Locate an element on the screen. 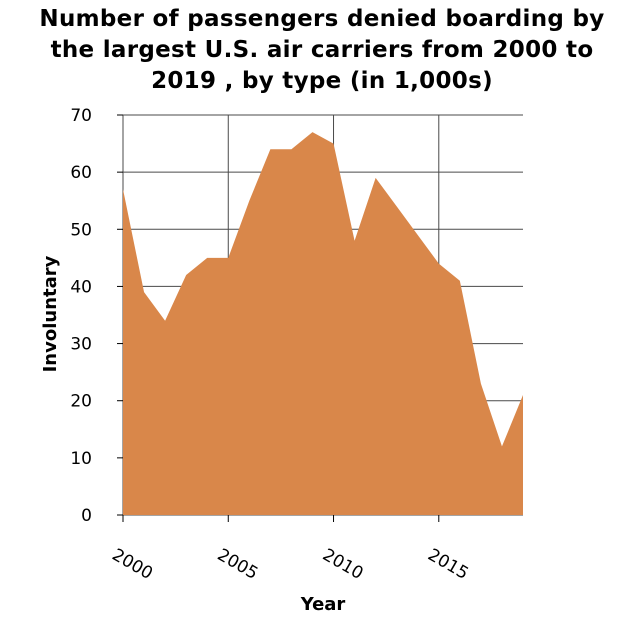 Image resolution: width=644 pixels, height=626 pixels. x-tick-label: 2015 is located at coordinates (447, 564).